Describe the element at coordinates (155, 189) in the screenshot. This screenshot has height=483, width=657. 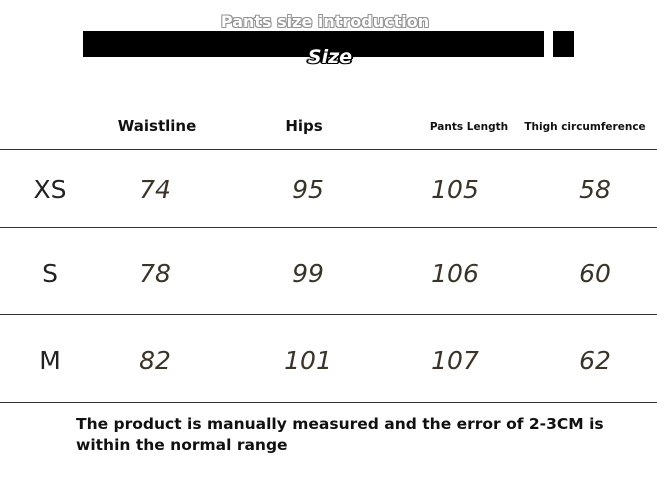
I see `cell-value: 74` at that location.